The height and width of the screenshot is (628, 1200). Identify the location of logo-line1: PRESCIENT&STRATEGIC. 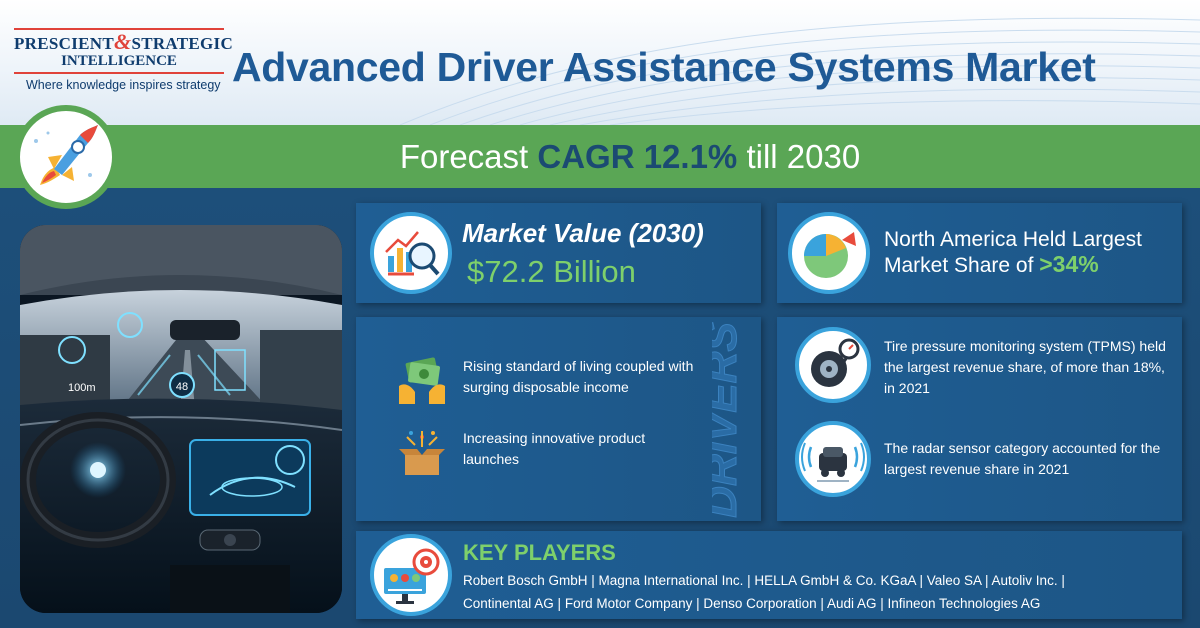
(123, 42).